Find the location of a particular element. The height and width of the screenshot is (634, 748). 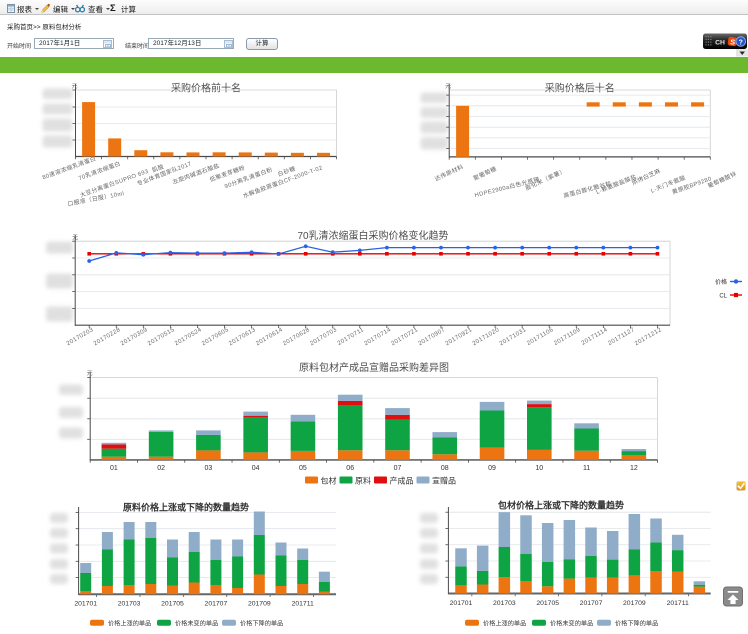

svg-text: 20171114 is located at coordinates (595, 337).